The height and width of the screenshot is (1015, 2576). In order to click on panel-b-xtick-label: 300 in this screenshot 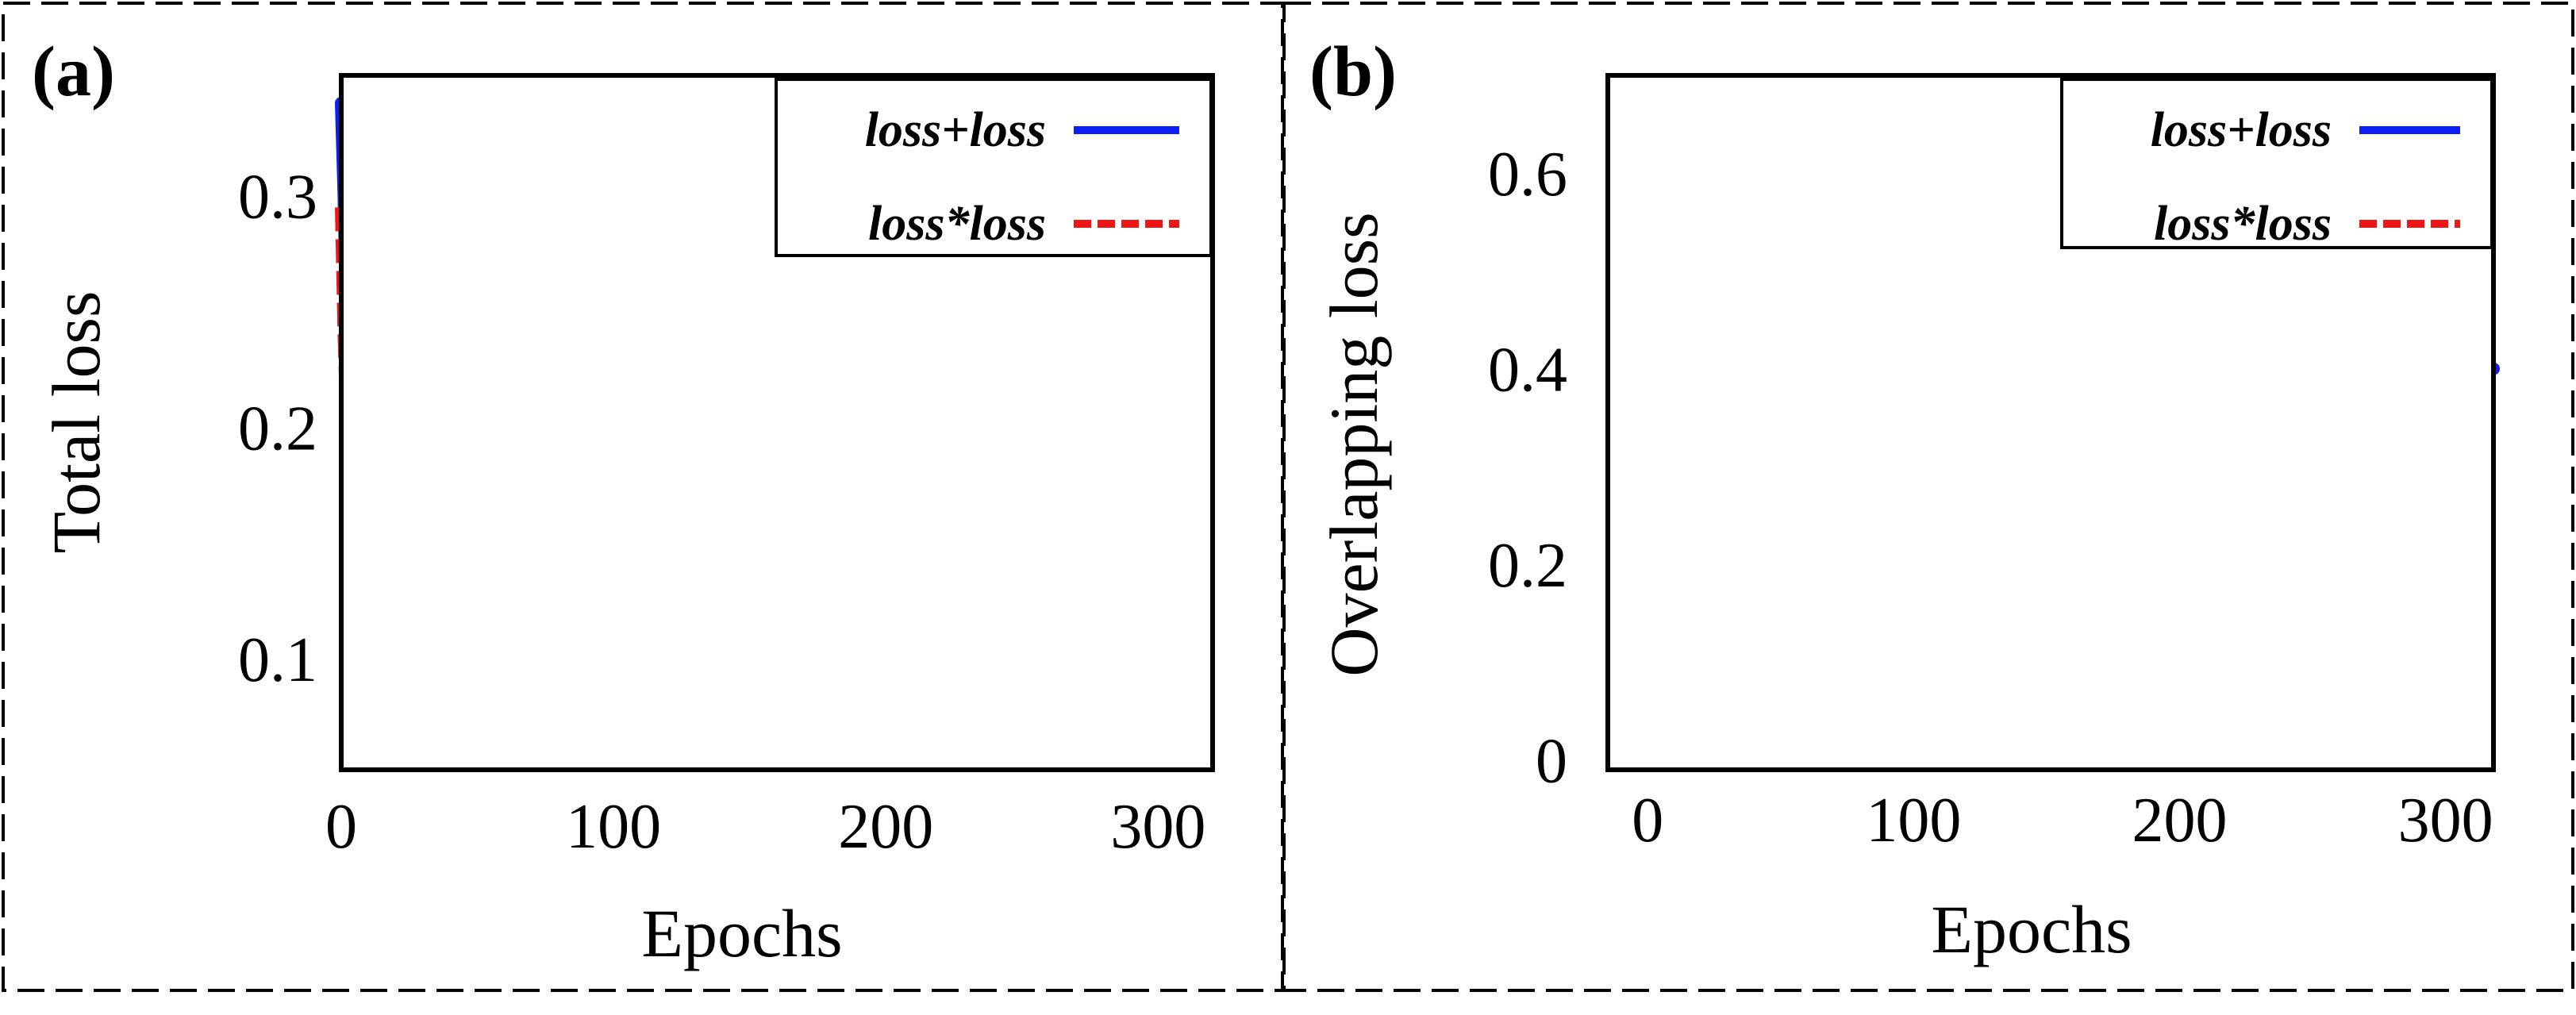, I will do `click(2445, 820)`.